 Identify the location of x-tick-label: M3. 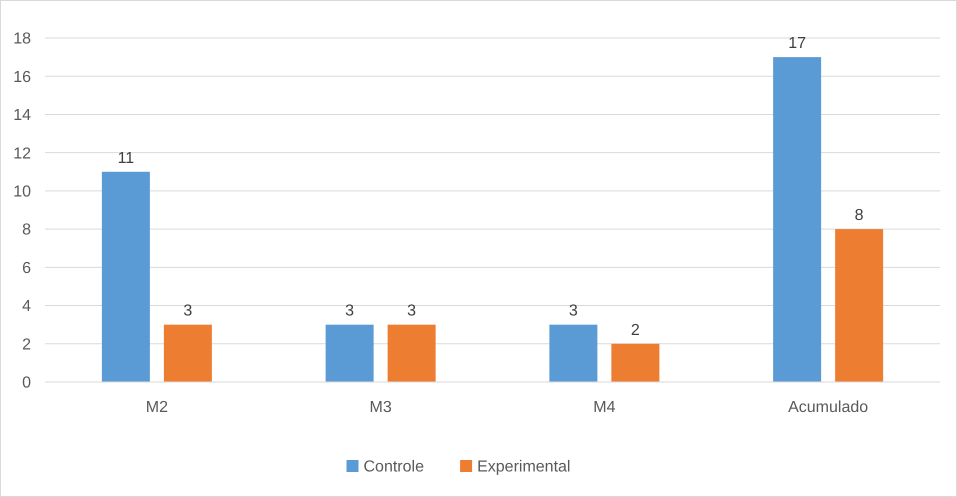
(381, 407).